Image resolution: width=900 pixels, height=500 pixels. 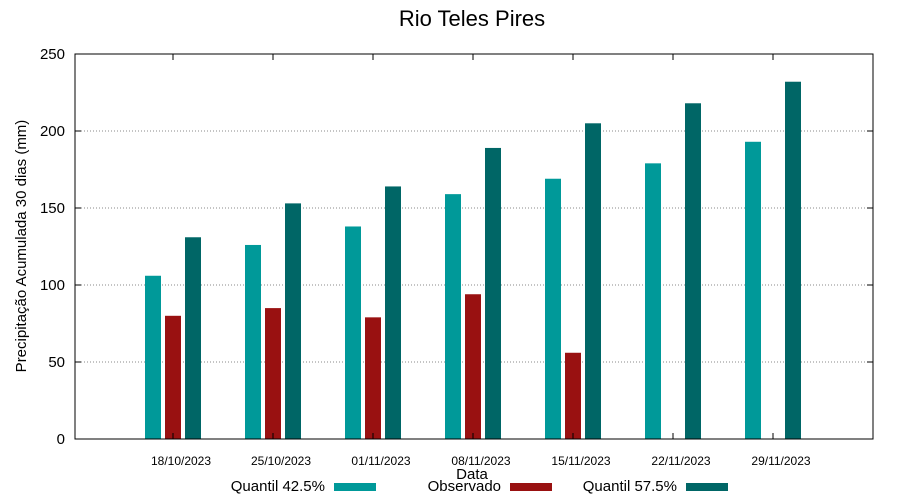 What do you see at coordinates (464, 486) in the screenshot?
I see `legend-label: Observado` at bounding box center [464, 486].